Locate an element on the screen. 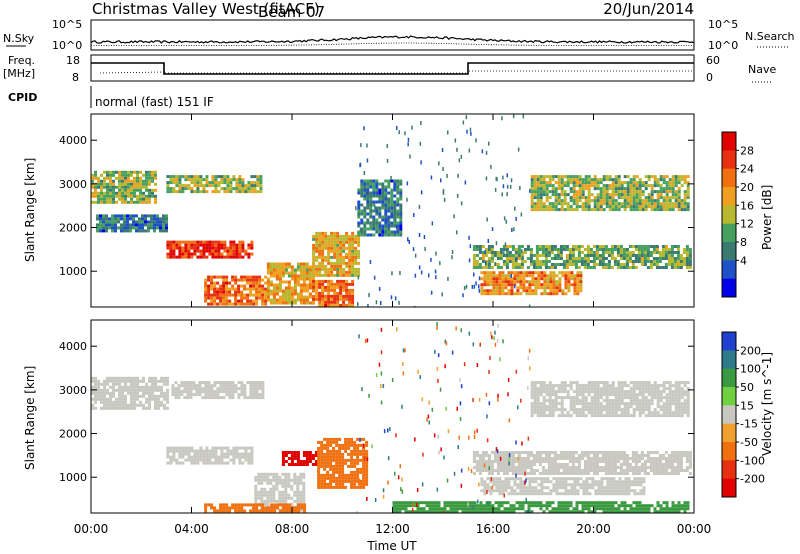 Image resolution: width=800 pixels, height=554 pixels. colorbar-frame is located at coordinates (729, 214).